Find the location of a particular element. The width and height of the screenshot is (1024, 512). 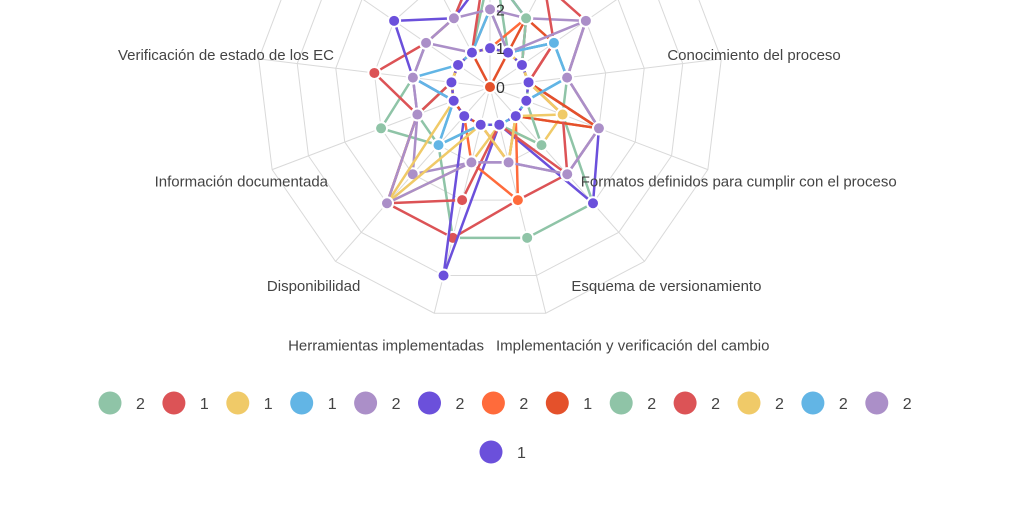

axis-label: Verificación de estado de los EC is located at coordinates (226, 55).